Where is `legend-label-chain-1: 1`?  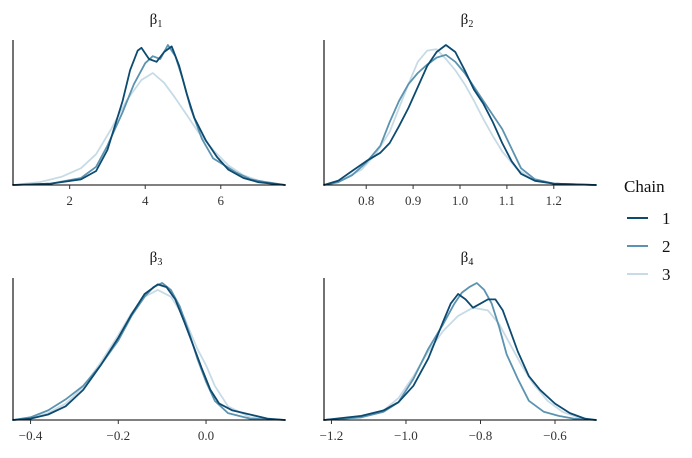 legend-label-chain-1: 1 is located at coordinates (666, 218).